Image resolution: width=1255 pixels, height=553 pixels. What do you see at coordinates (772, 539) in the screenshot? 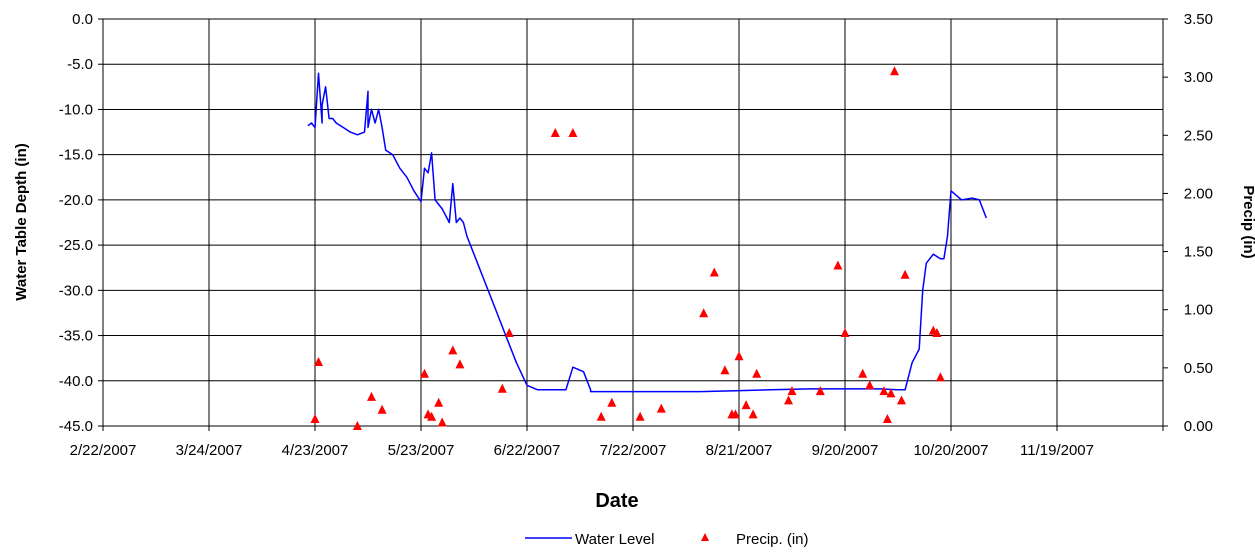
I see `legend-label-precip: Precip. (in)` at bounding box center [772, 539].